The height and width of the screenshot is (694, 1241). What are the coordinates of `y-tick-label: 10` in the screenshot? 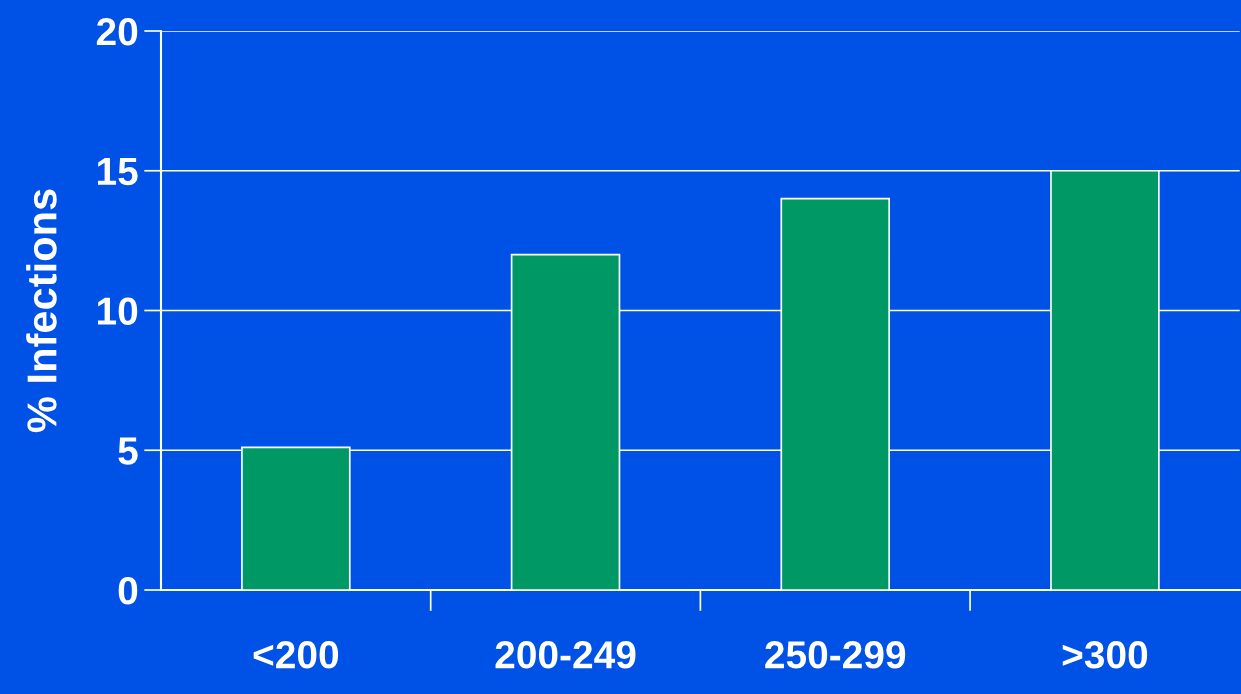 It's located at (117, 311).